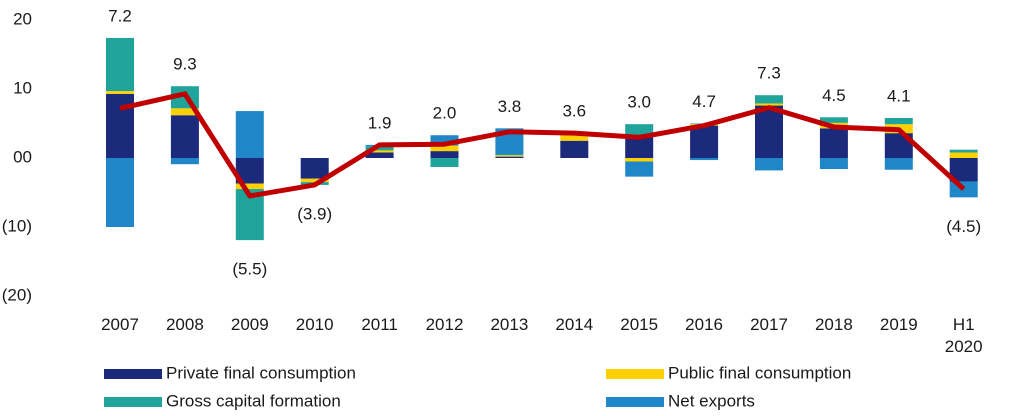  Describe the element at coordinates (444, 324) in the screenshot. I see `x-tick-label: 2012` at that location.